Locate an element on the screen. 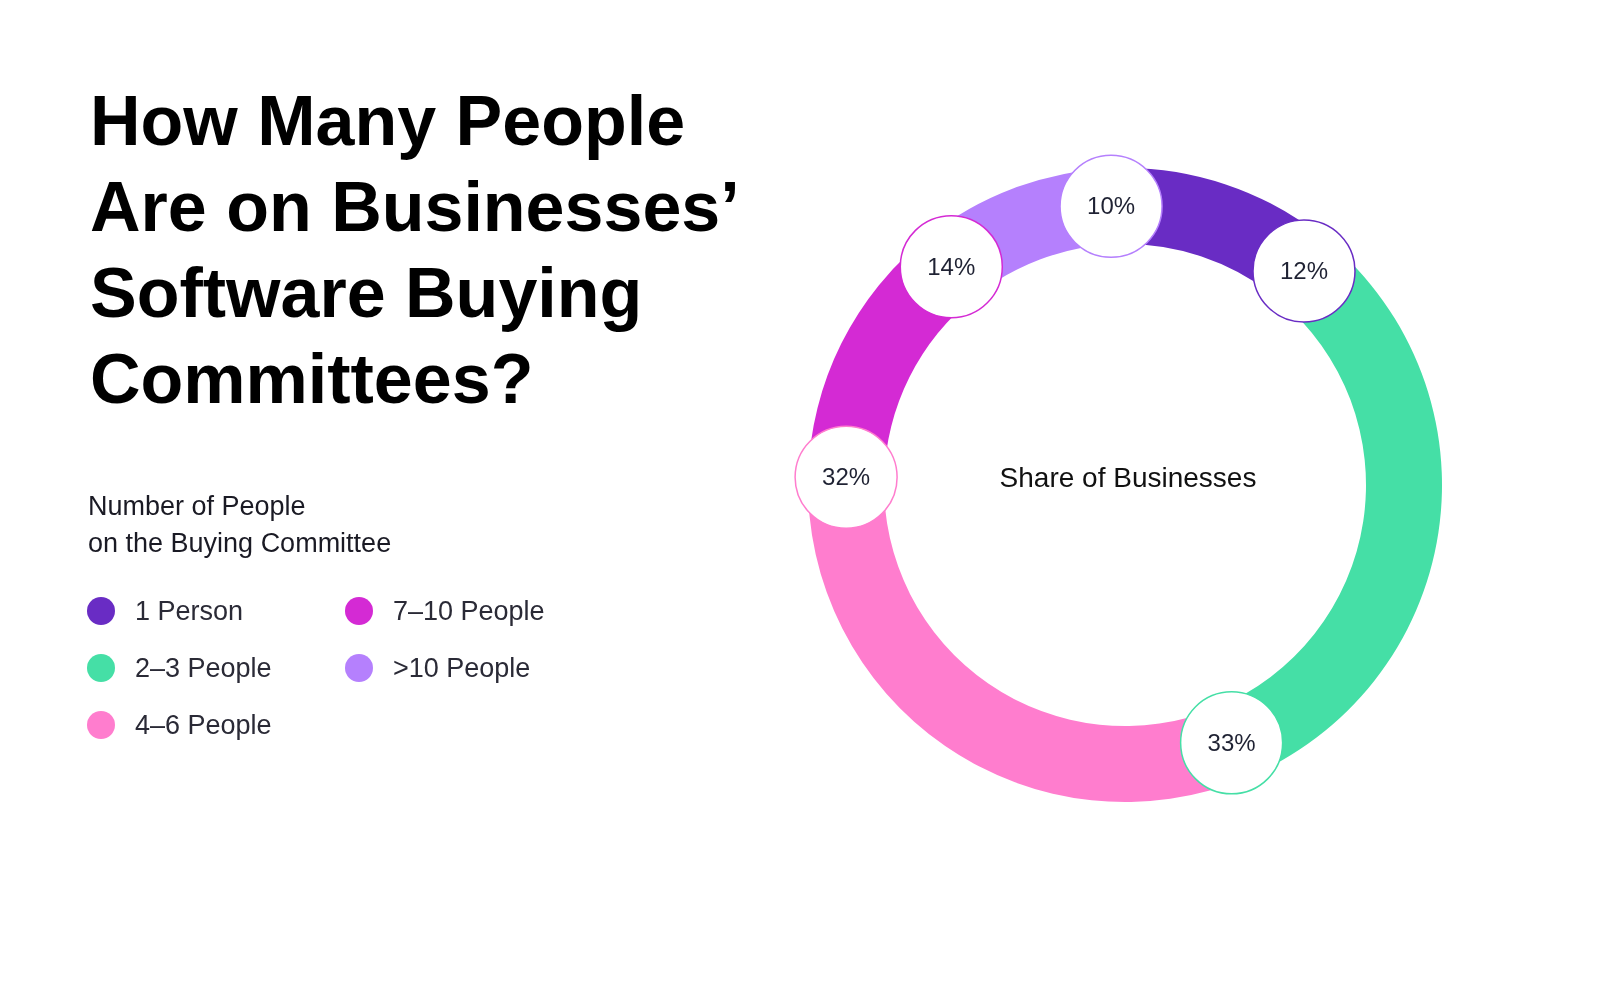 The image size is (1600, 993). data-label: 12% is located at coordinates (1304, 270).